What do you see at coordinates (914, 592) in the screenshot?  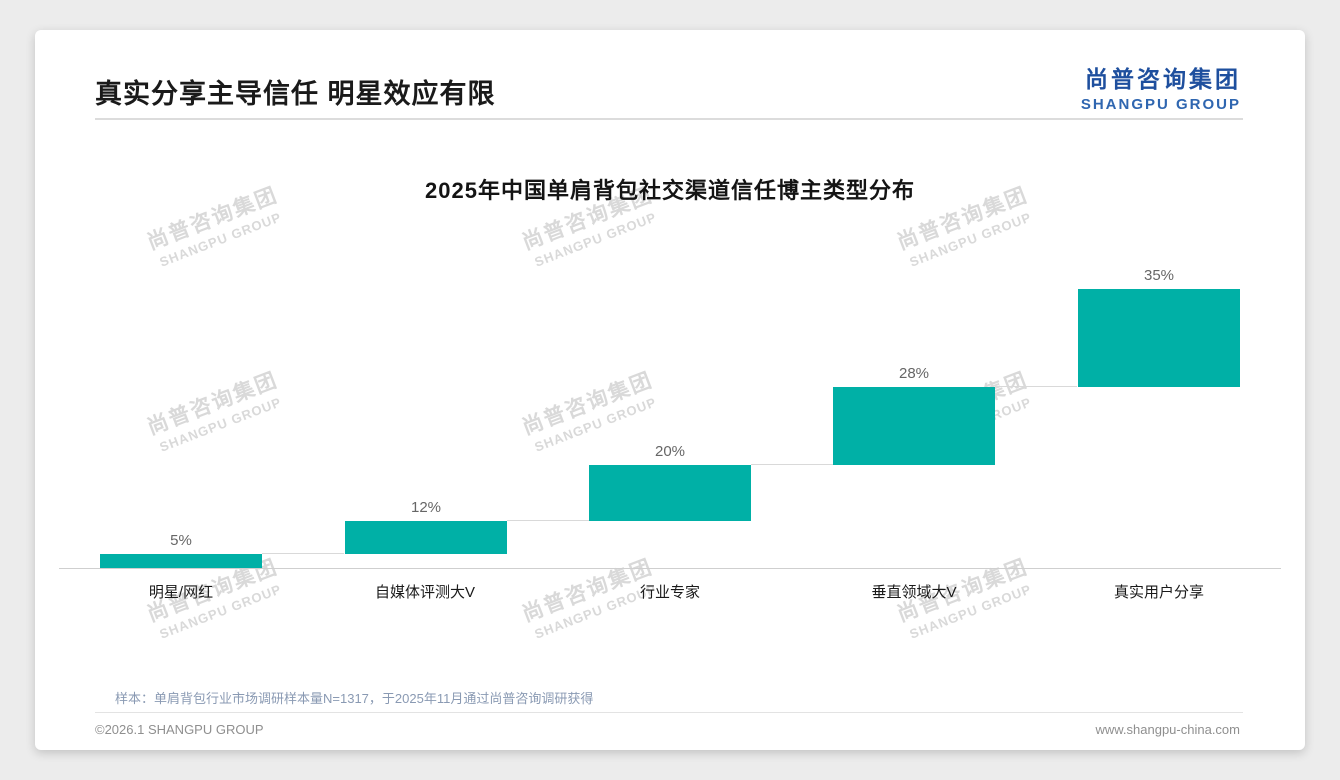 I see `category-label: 垂直领域大V` at bounding box center [914, 592].